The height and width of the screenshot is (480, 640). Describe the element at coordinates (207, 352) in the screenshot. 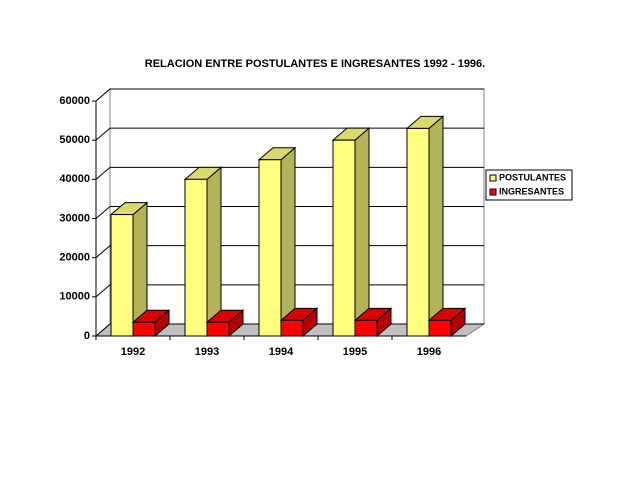

I see `x-tick-label: 1993` at that location.